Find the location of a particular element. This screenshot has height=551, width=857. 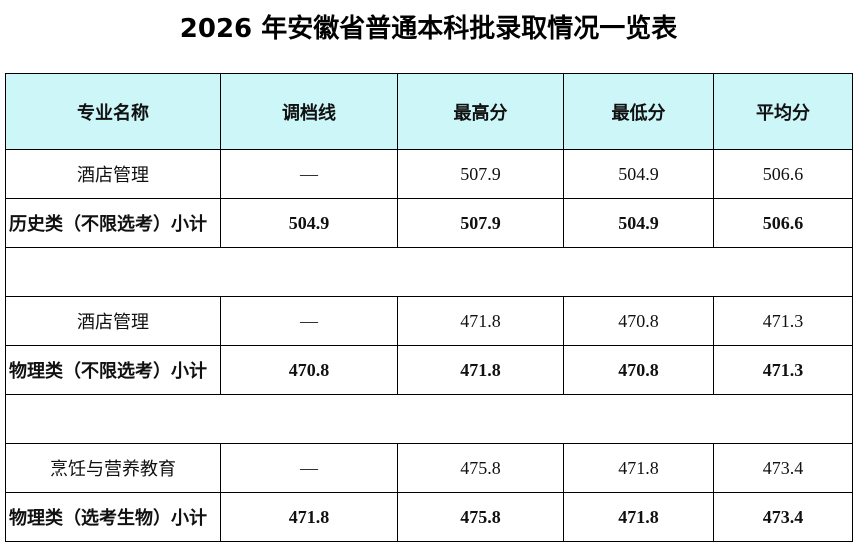

row-label: 物理类（不限选考）小计 is located at coordinates (113, 370).